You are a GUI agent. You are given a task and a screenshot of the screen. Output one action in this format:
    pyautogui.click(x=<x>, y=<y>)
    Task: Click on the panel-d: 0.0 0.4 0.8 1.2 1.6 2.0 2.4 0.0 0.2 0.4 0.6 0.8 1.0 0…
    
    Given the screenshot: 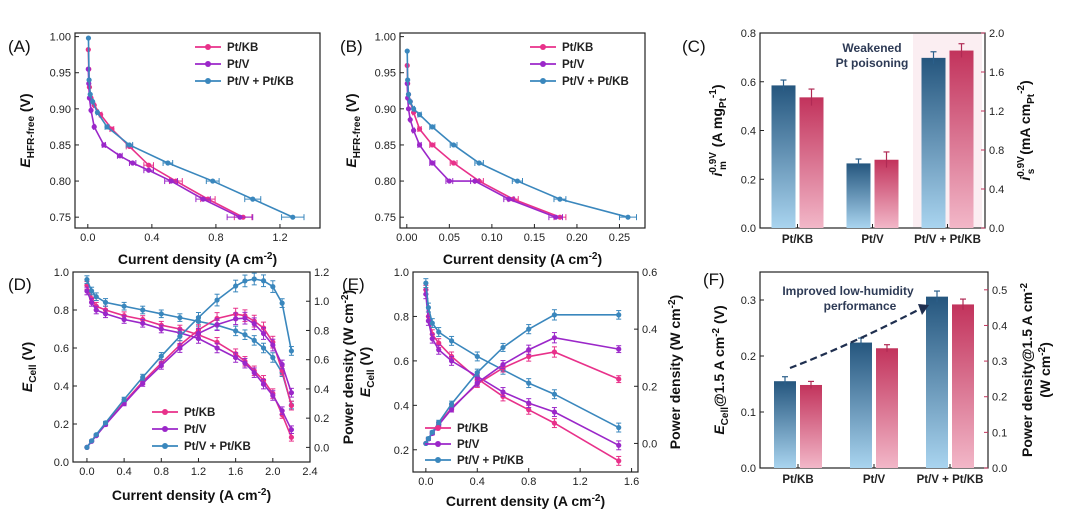 What is the action you would take?
    pyautogui.click(x=182, y=385)
    